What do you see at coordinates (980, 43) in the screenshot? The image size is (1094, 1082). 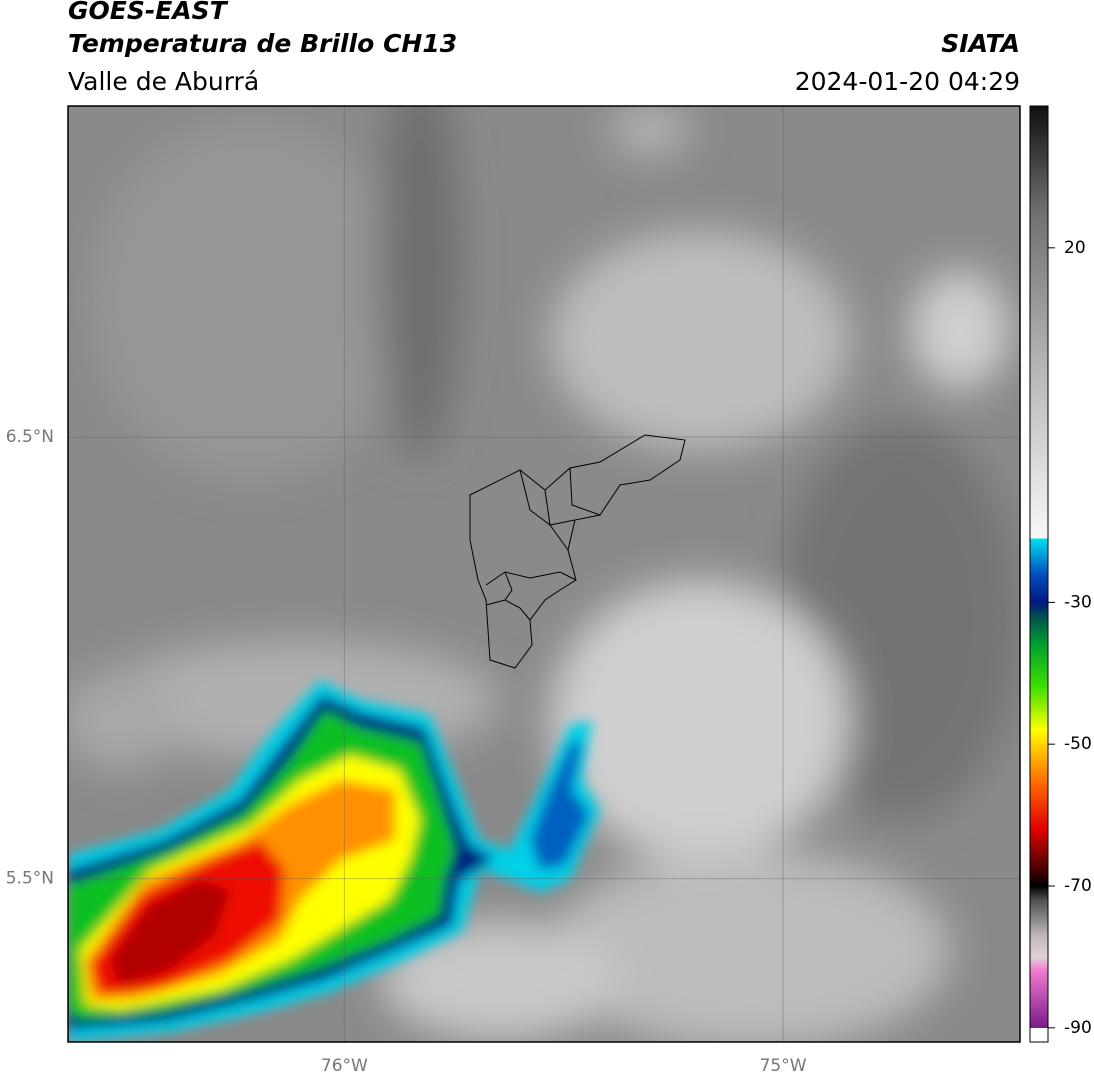 I see `source: SIATA` at bounding box center [980, 43].